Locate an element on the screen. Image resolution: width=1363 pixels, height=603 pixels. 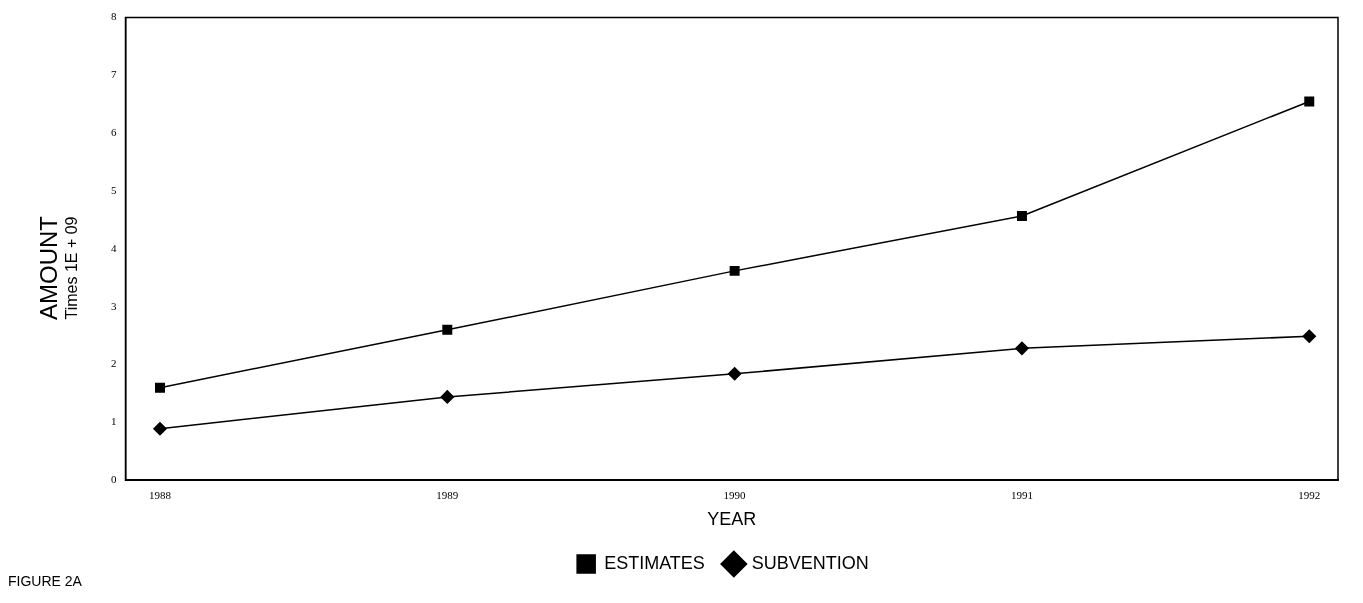
legend-label: ESTIMATES is located at coordinates (654, 562).